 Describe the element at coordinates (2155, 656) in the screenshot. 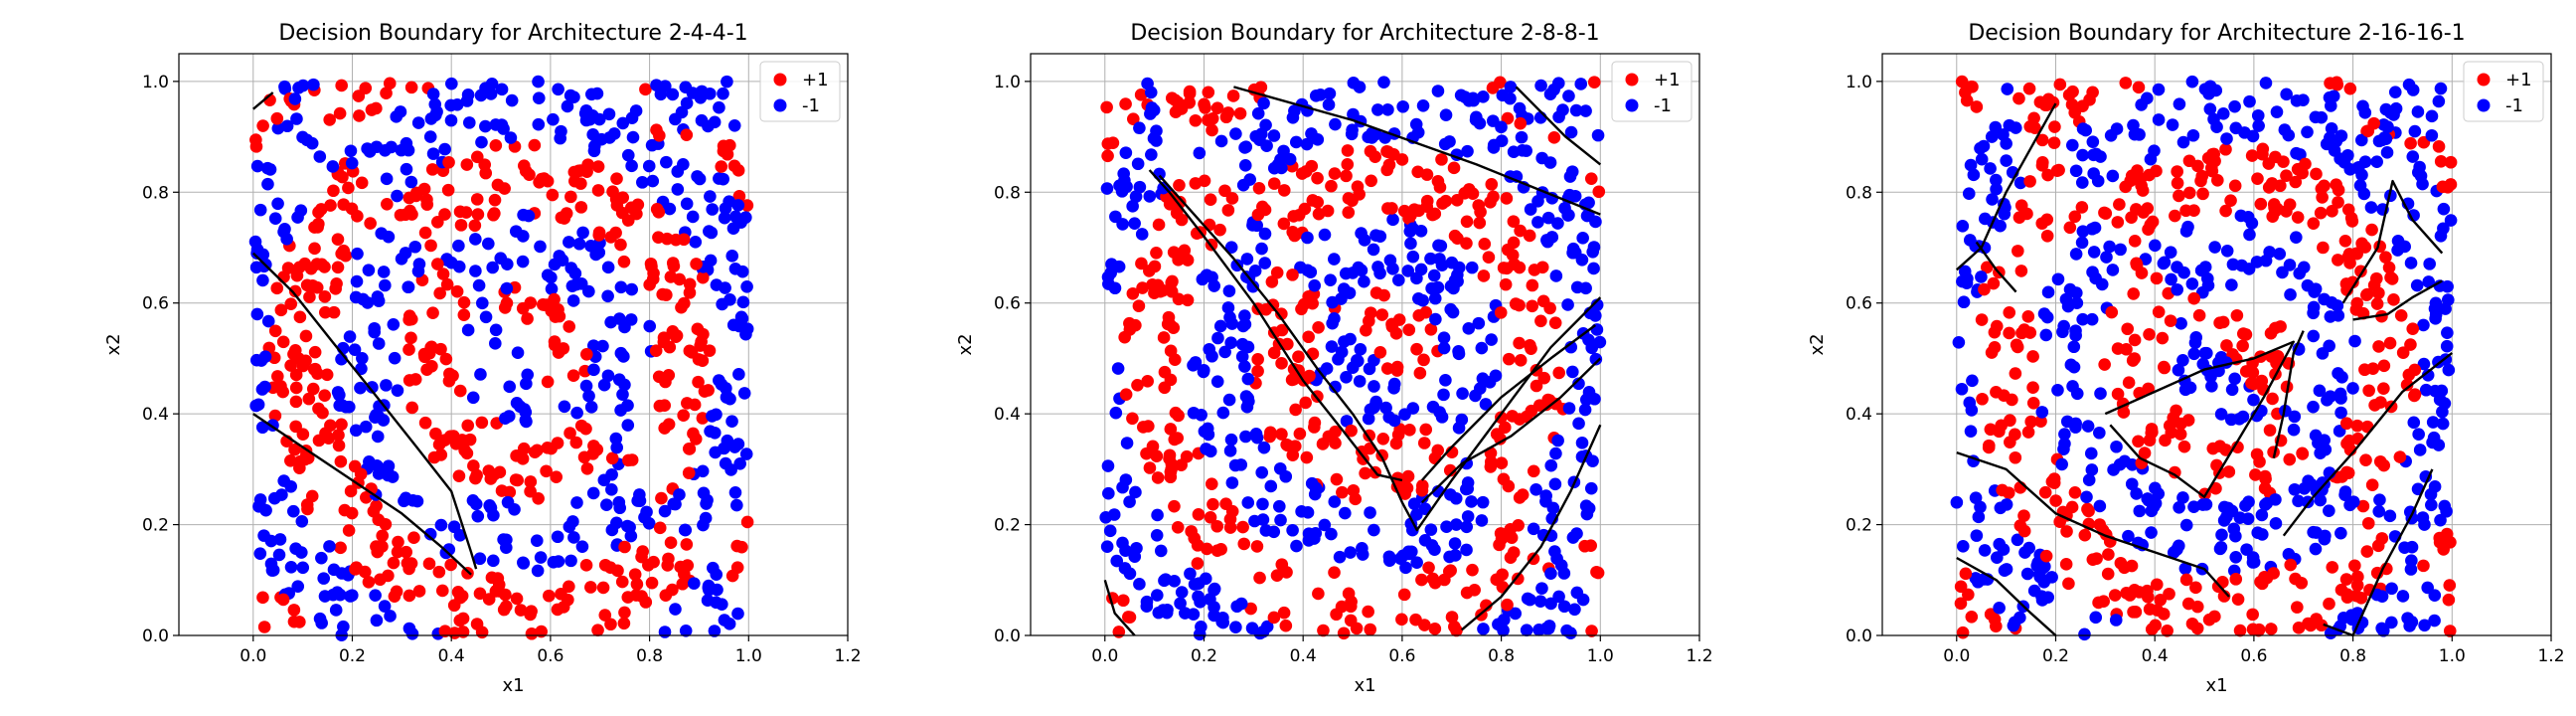

I see `x-tick-label: 0.4` at that location.